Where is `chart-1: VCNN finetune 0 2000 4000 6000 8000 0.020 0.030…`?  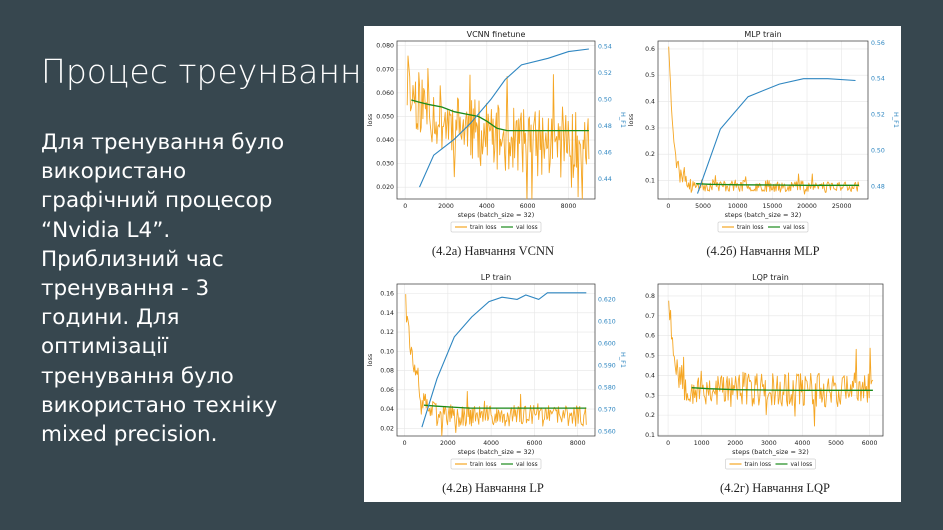 chart-1: VCNN finetune 0 2000 4000 6000 8000 0.020 0.030… is located at coordinates (496, 144).